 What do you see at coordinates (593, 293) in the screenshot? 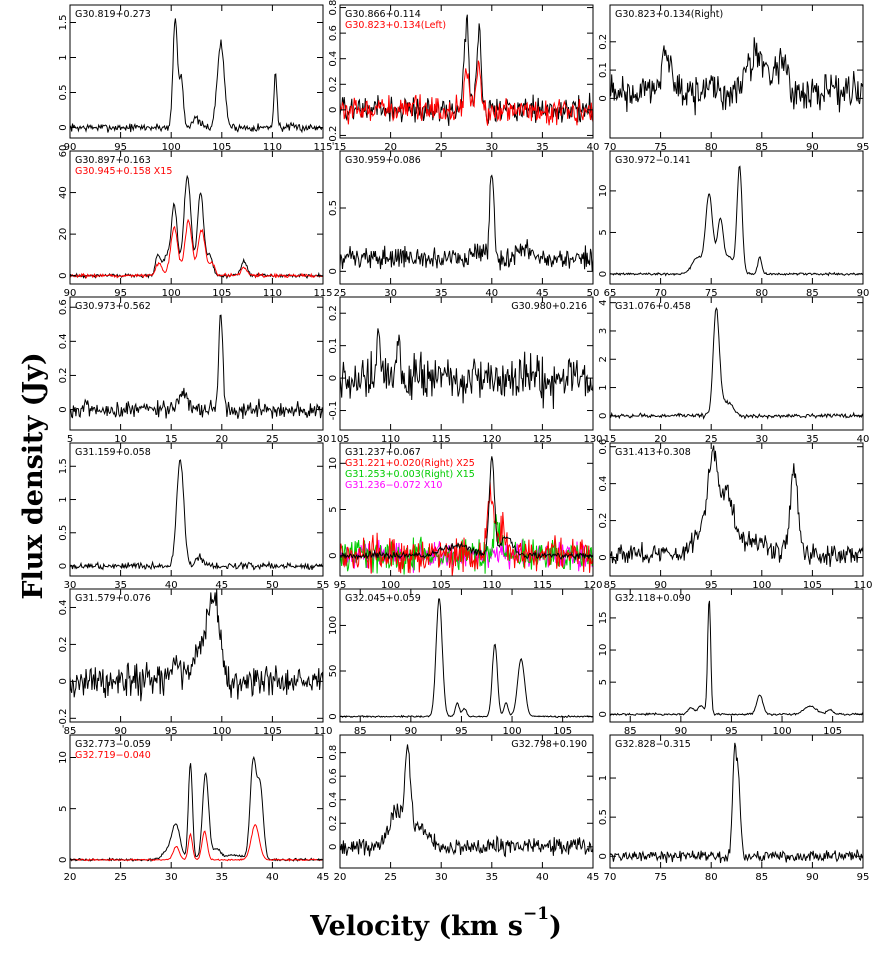
I see `x-tick-label: 50` at bounding box center [593, 293].